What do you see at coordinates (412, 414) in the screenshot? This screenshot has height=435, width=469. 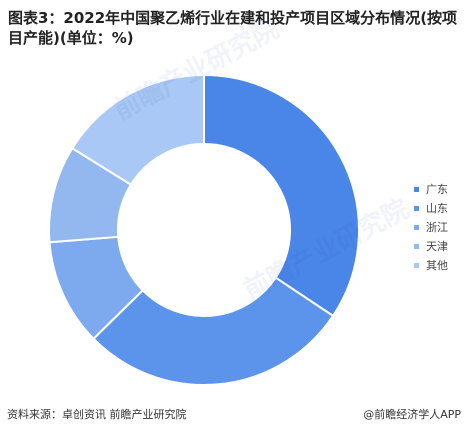 I see `brand-label: @前瞻经济学人APP` at bounding box center [412, 414].